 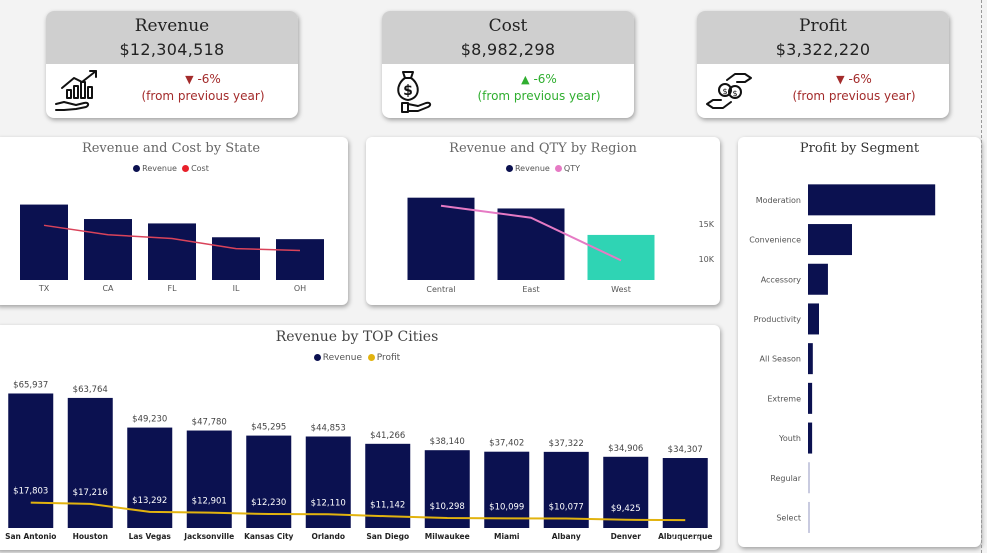 I want to click on revenue-data-label: $34,307, so click(x=685, y=450).